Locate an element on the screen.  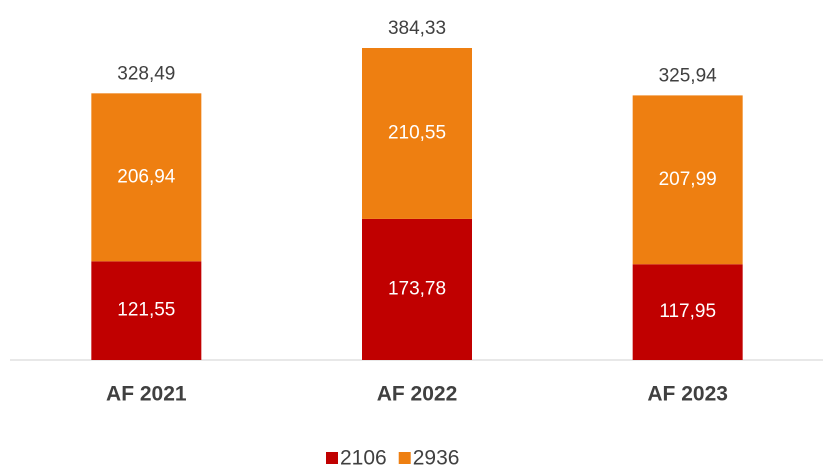
data-label: 173,78 is located at coordinates (417, 288).